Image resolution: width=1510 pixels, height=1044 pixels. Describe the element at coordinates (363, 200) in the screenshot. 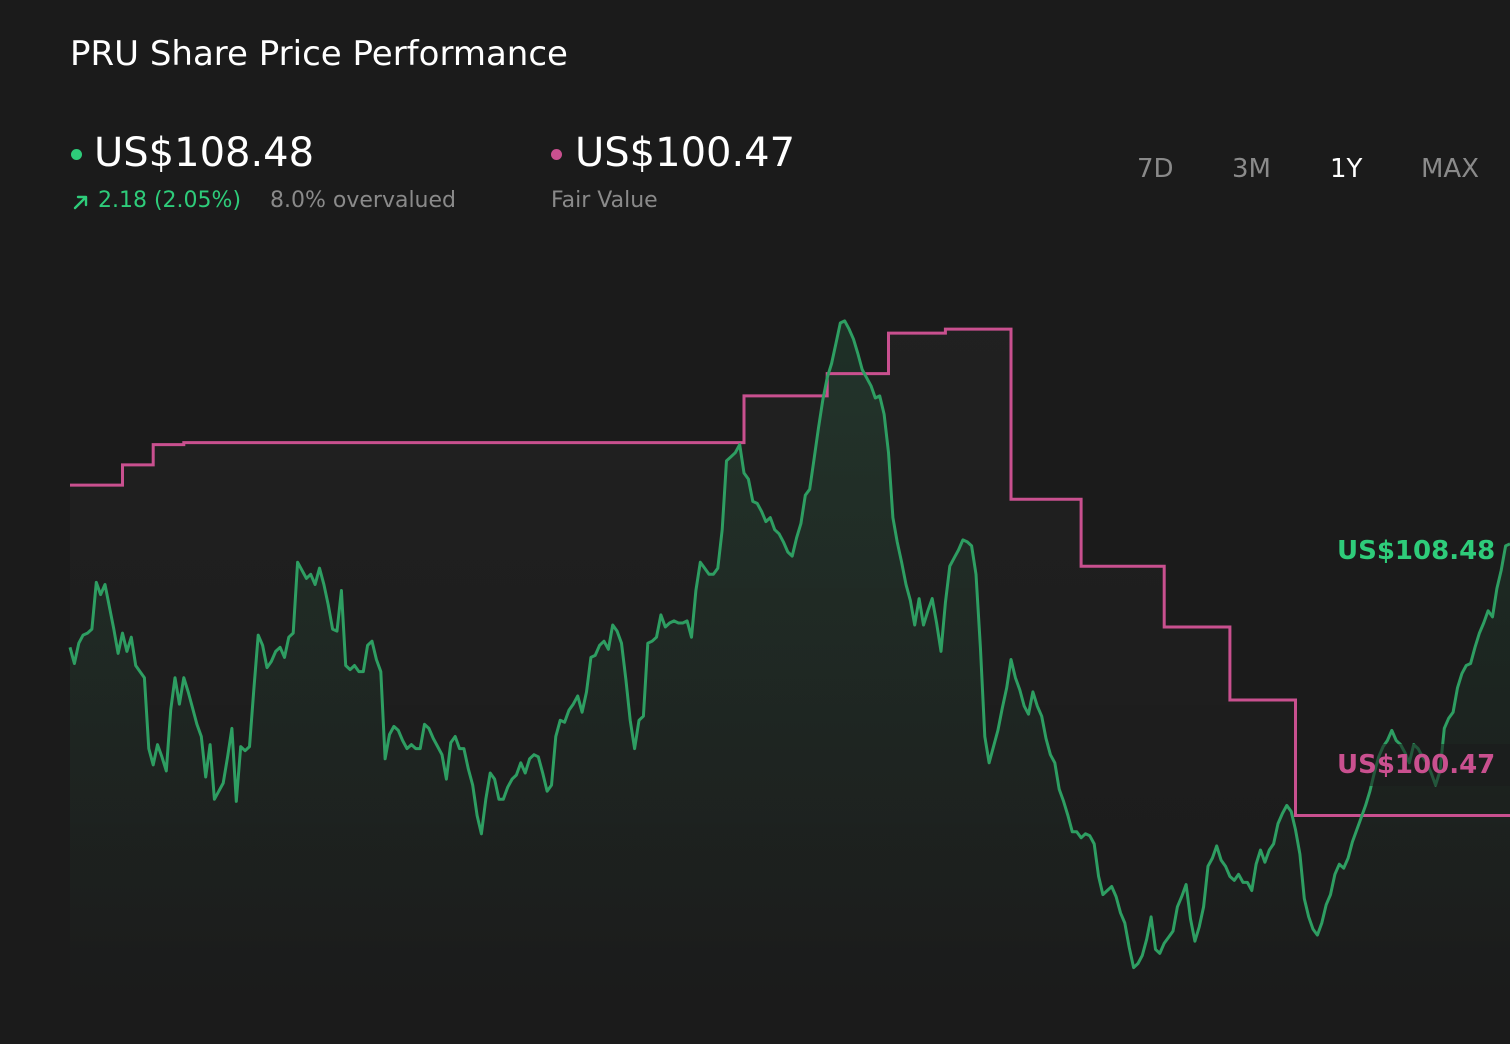

I see `valuation-status: 8.0% overvalued` at that location.